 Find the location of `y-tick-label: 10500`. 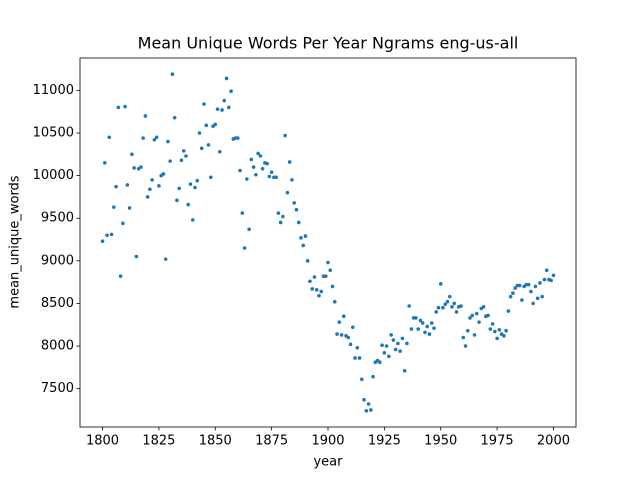

y-tick-label: 10500 is located at coordinates (53, 132).